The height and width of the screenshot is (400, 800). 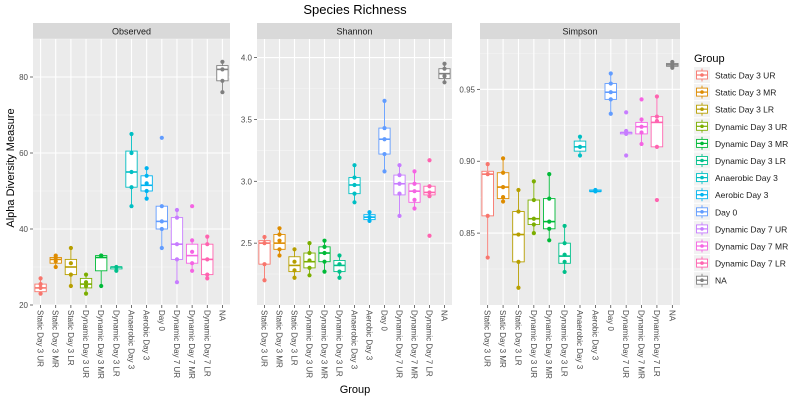 I want to click on legend-item-static-day-3-ur: Static Day 3 UR, so click(x=734, y=75).